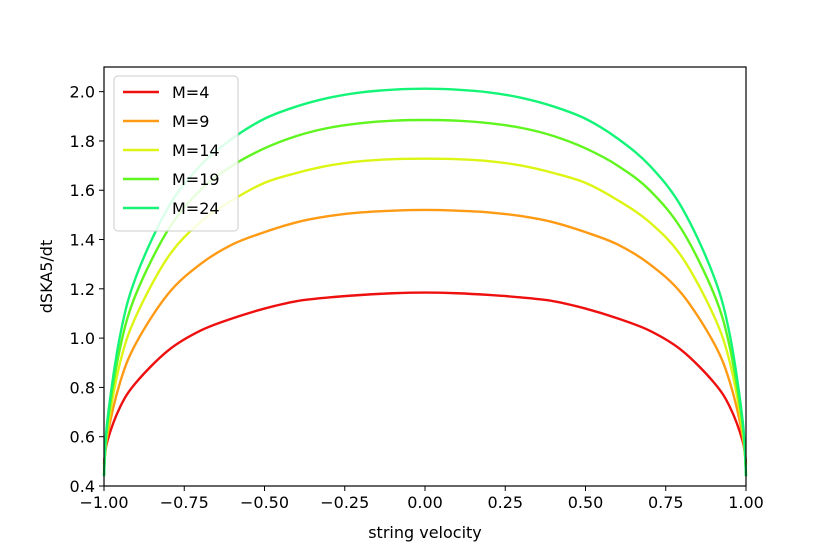 Image resolution: width=830 pixels, height=554 pixels. Describe the element at coordinates (586, 502) in the screenshot. I see `x-tick-label: 0.50` at that location.